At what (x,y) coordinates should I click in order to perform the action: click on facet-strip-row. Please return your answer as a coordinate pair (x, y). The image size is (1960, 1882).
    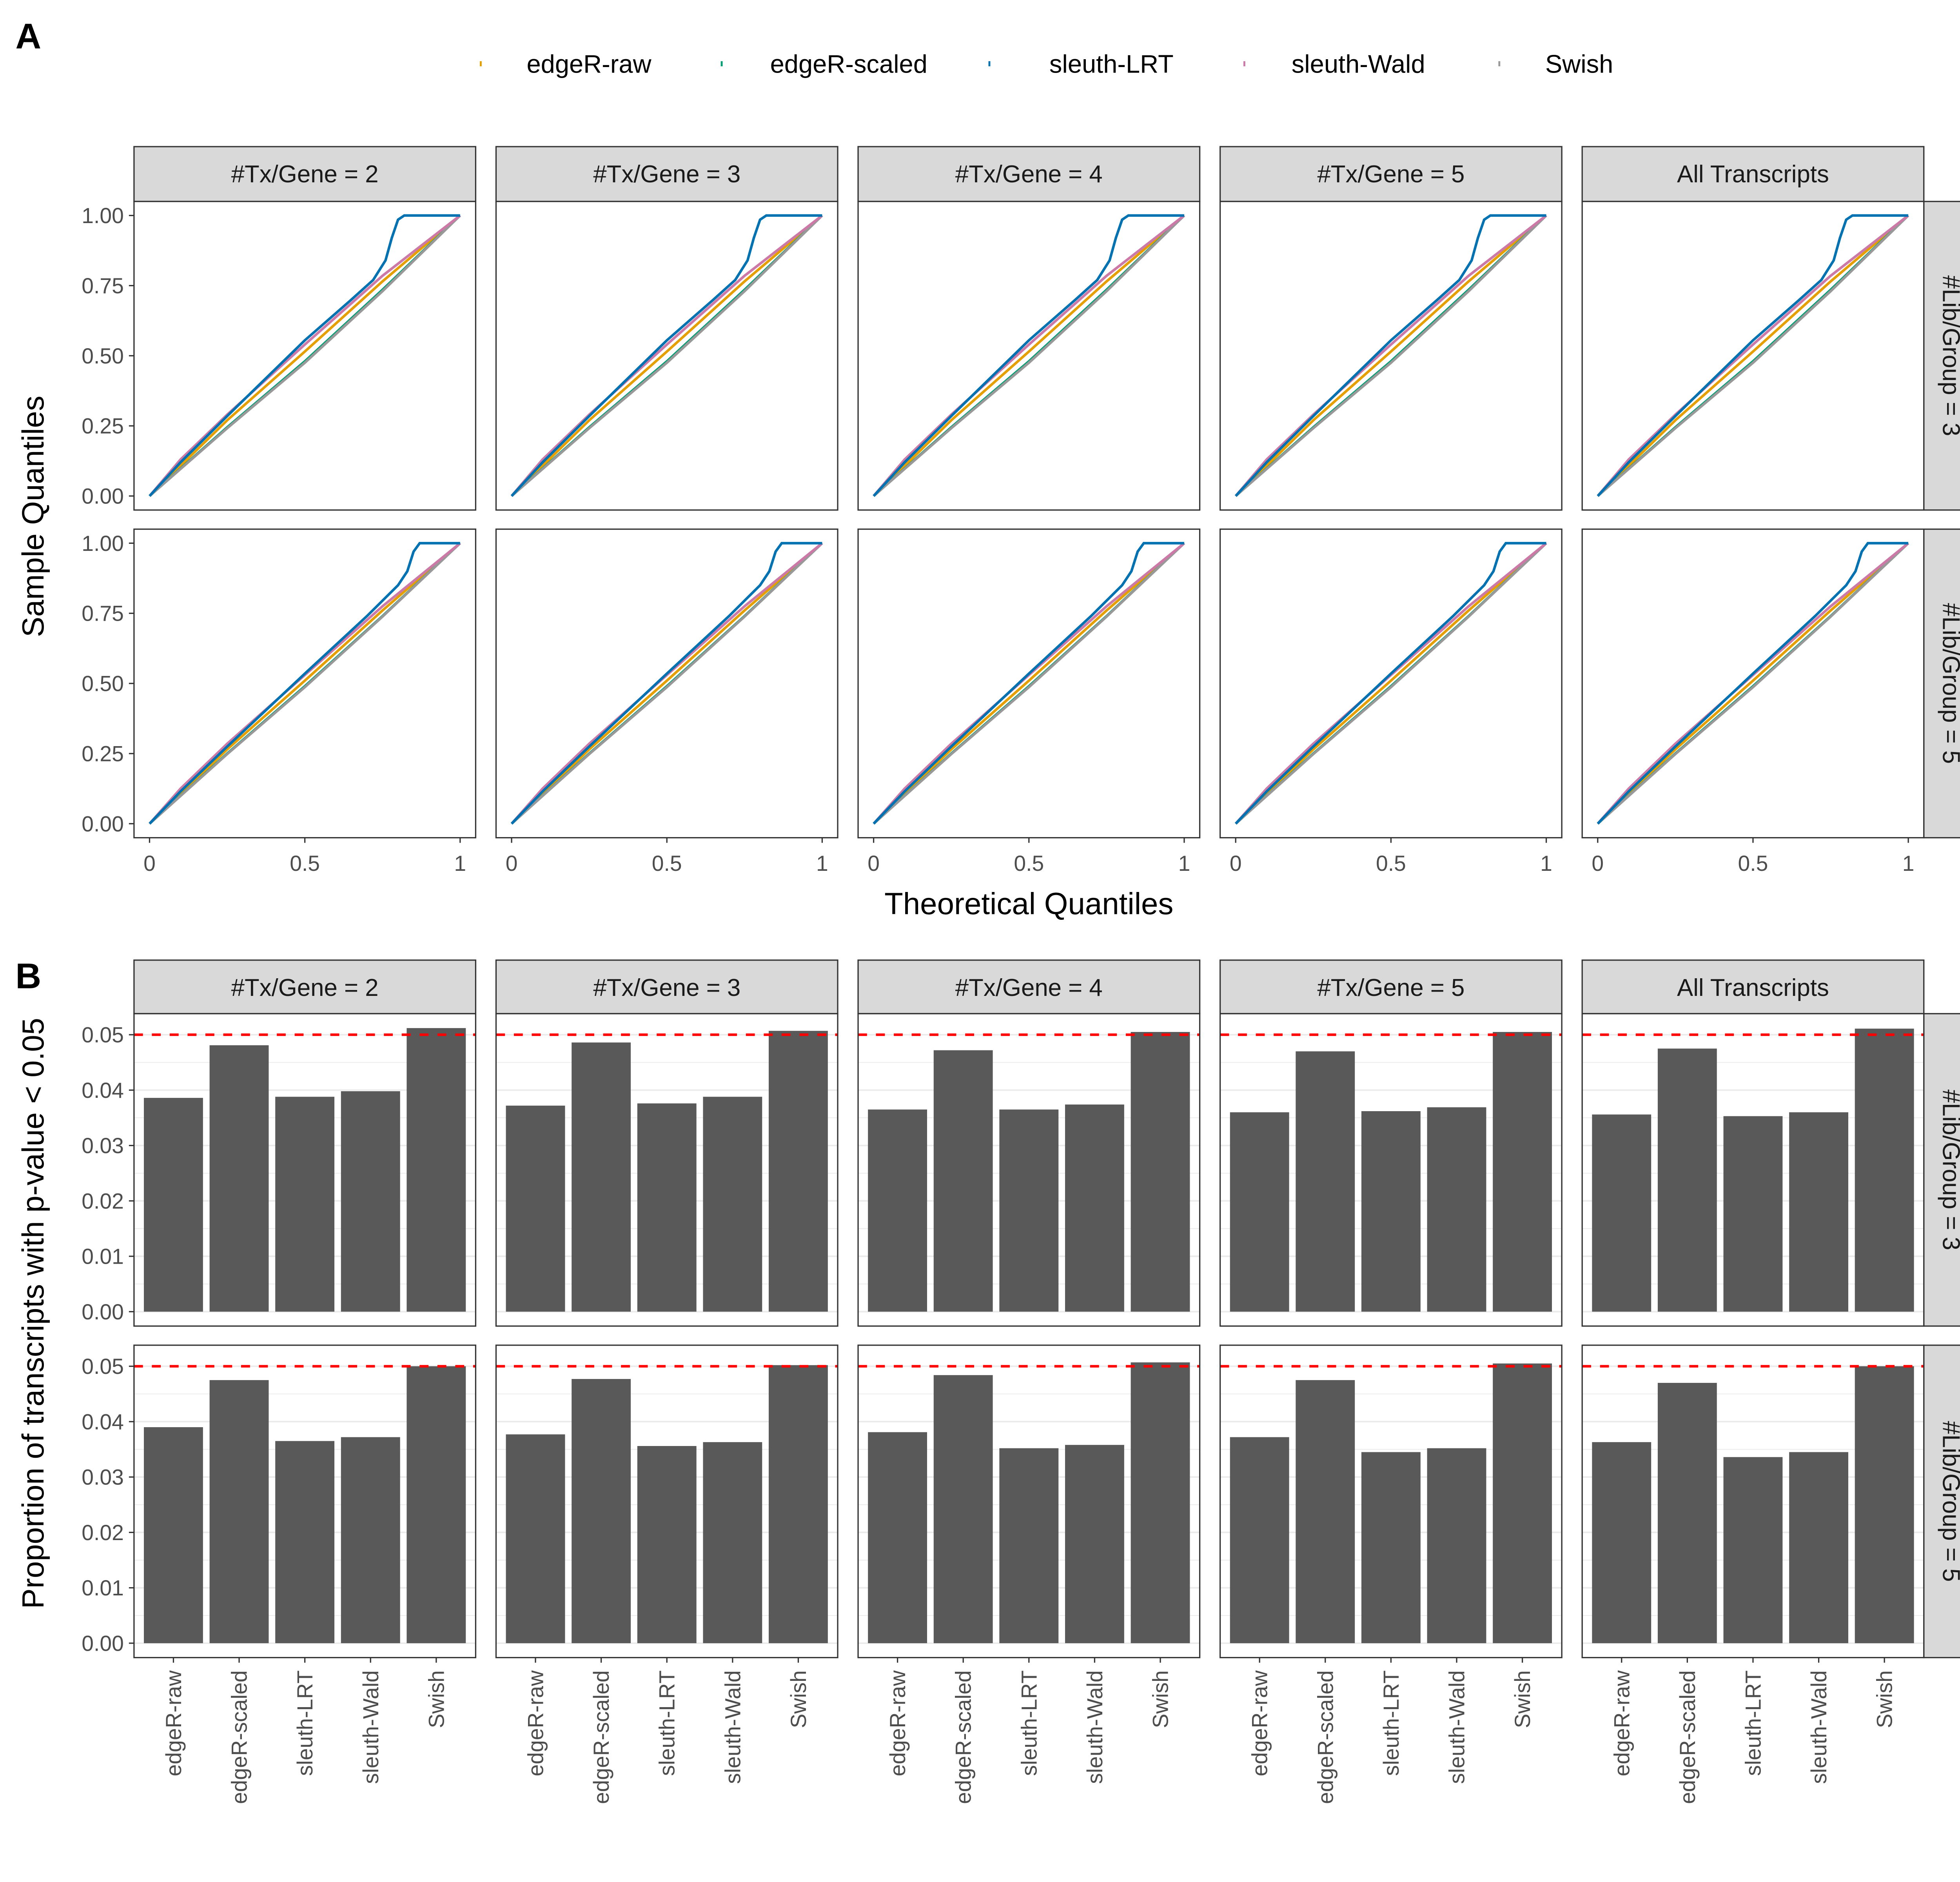
    Looking at the image, I should click on (1941, 683).